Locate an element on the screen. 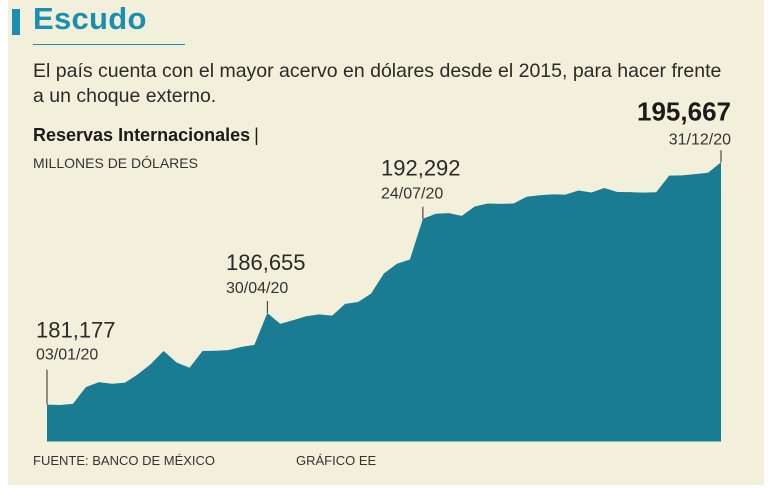 Image resolution: width=768 pixels, height=489 pixels. headline-title: Escudo is located at coordinates (90, 18).